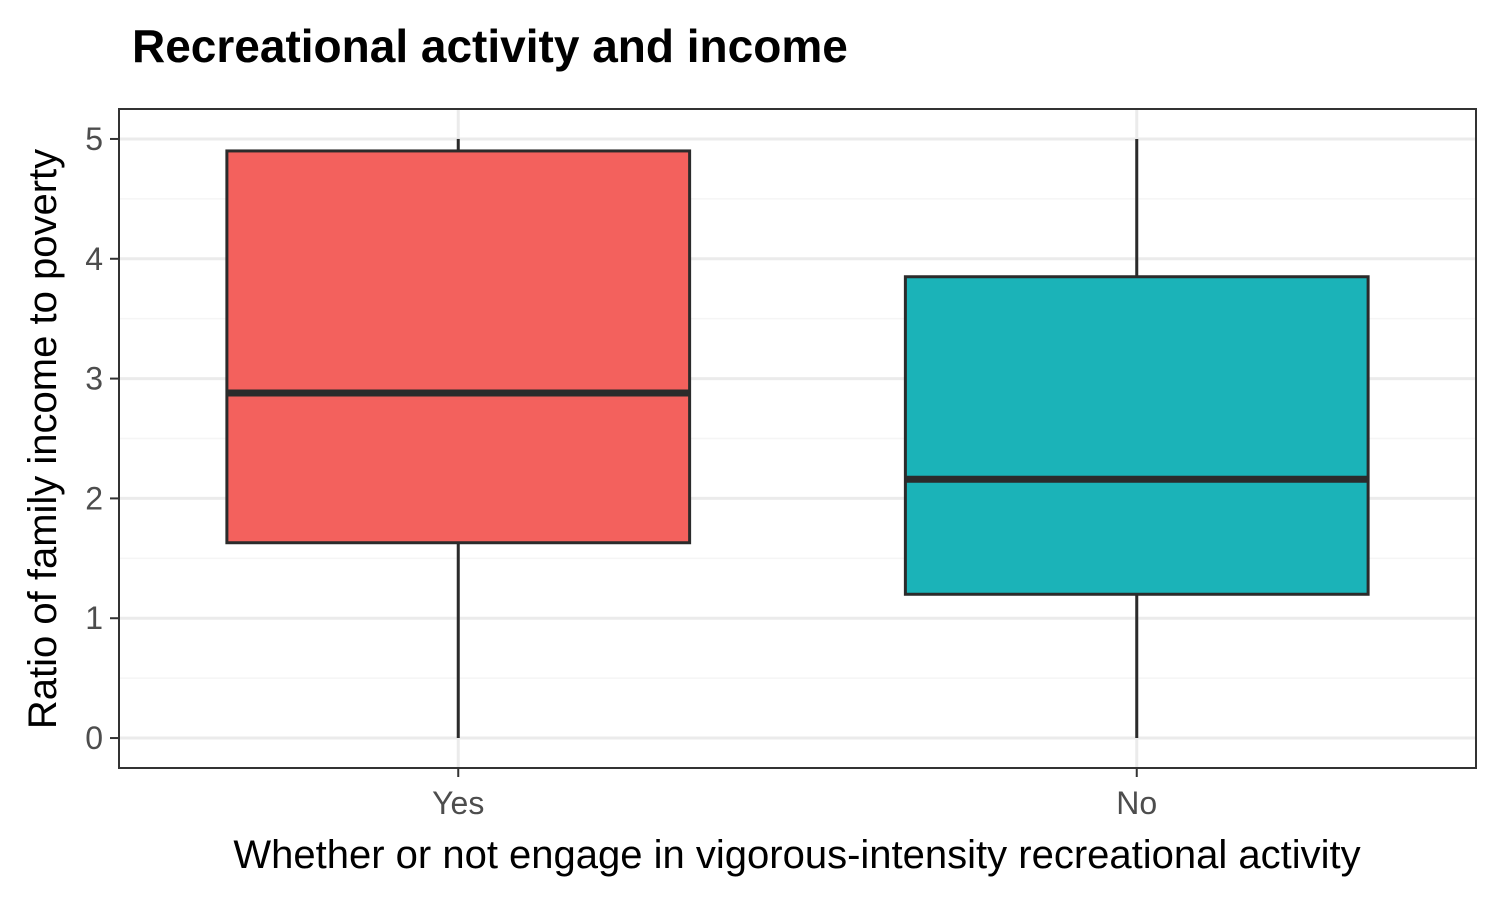  Describe the element at coordinates (43, 439) in the screenshot. I see `y-axis-title: Ratio of family income to poverty` at that location.